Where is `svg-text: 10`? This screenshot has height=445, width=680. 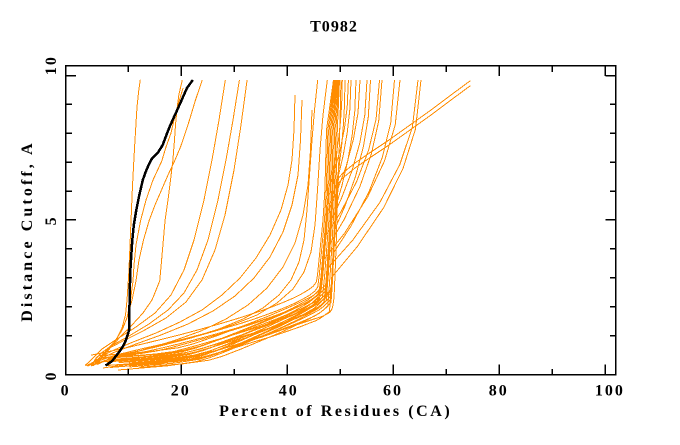 svg-text: 10 is located at coordinates (51, 65).